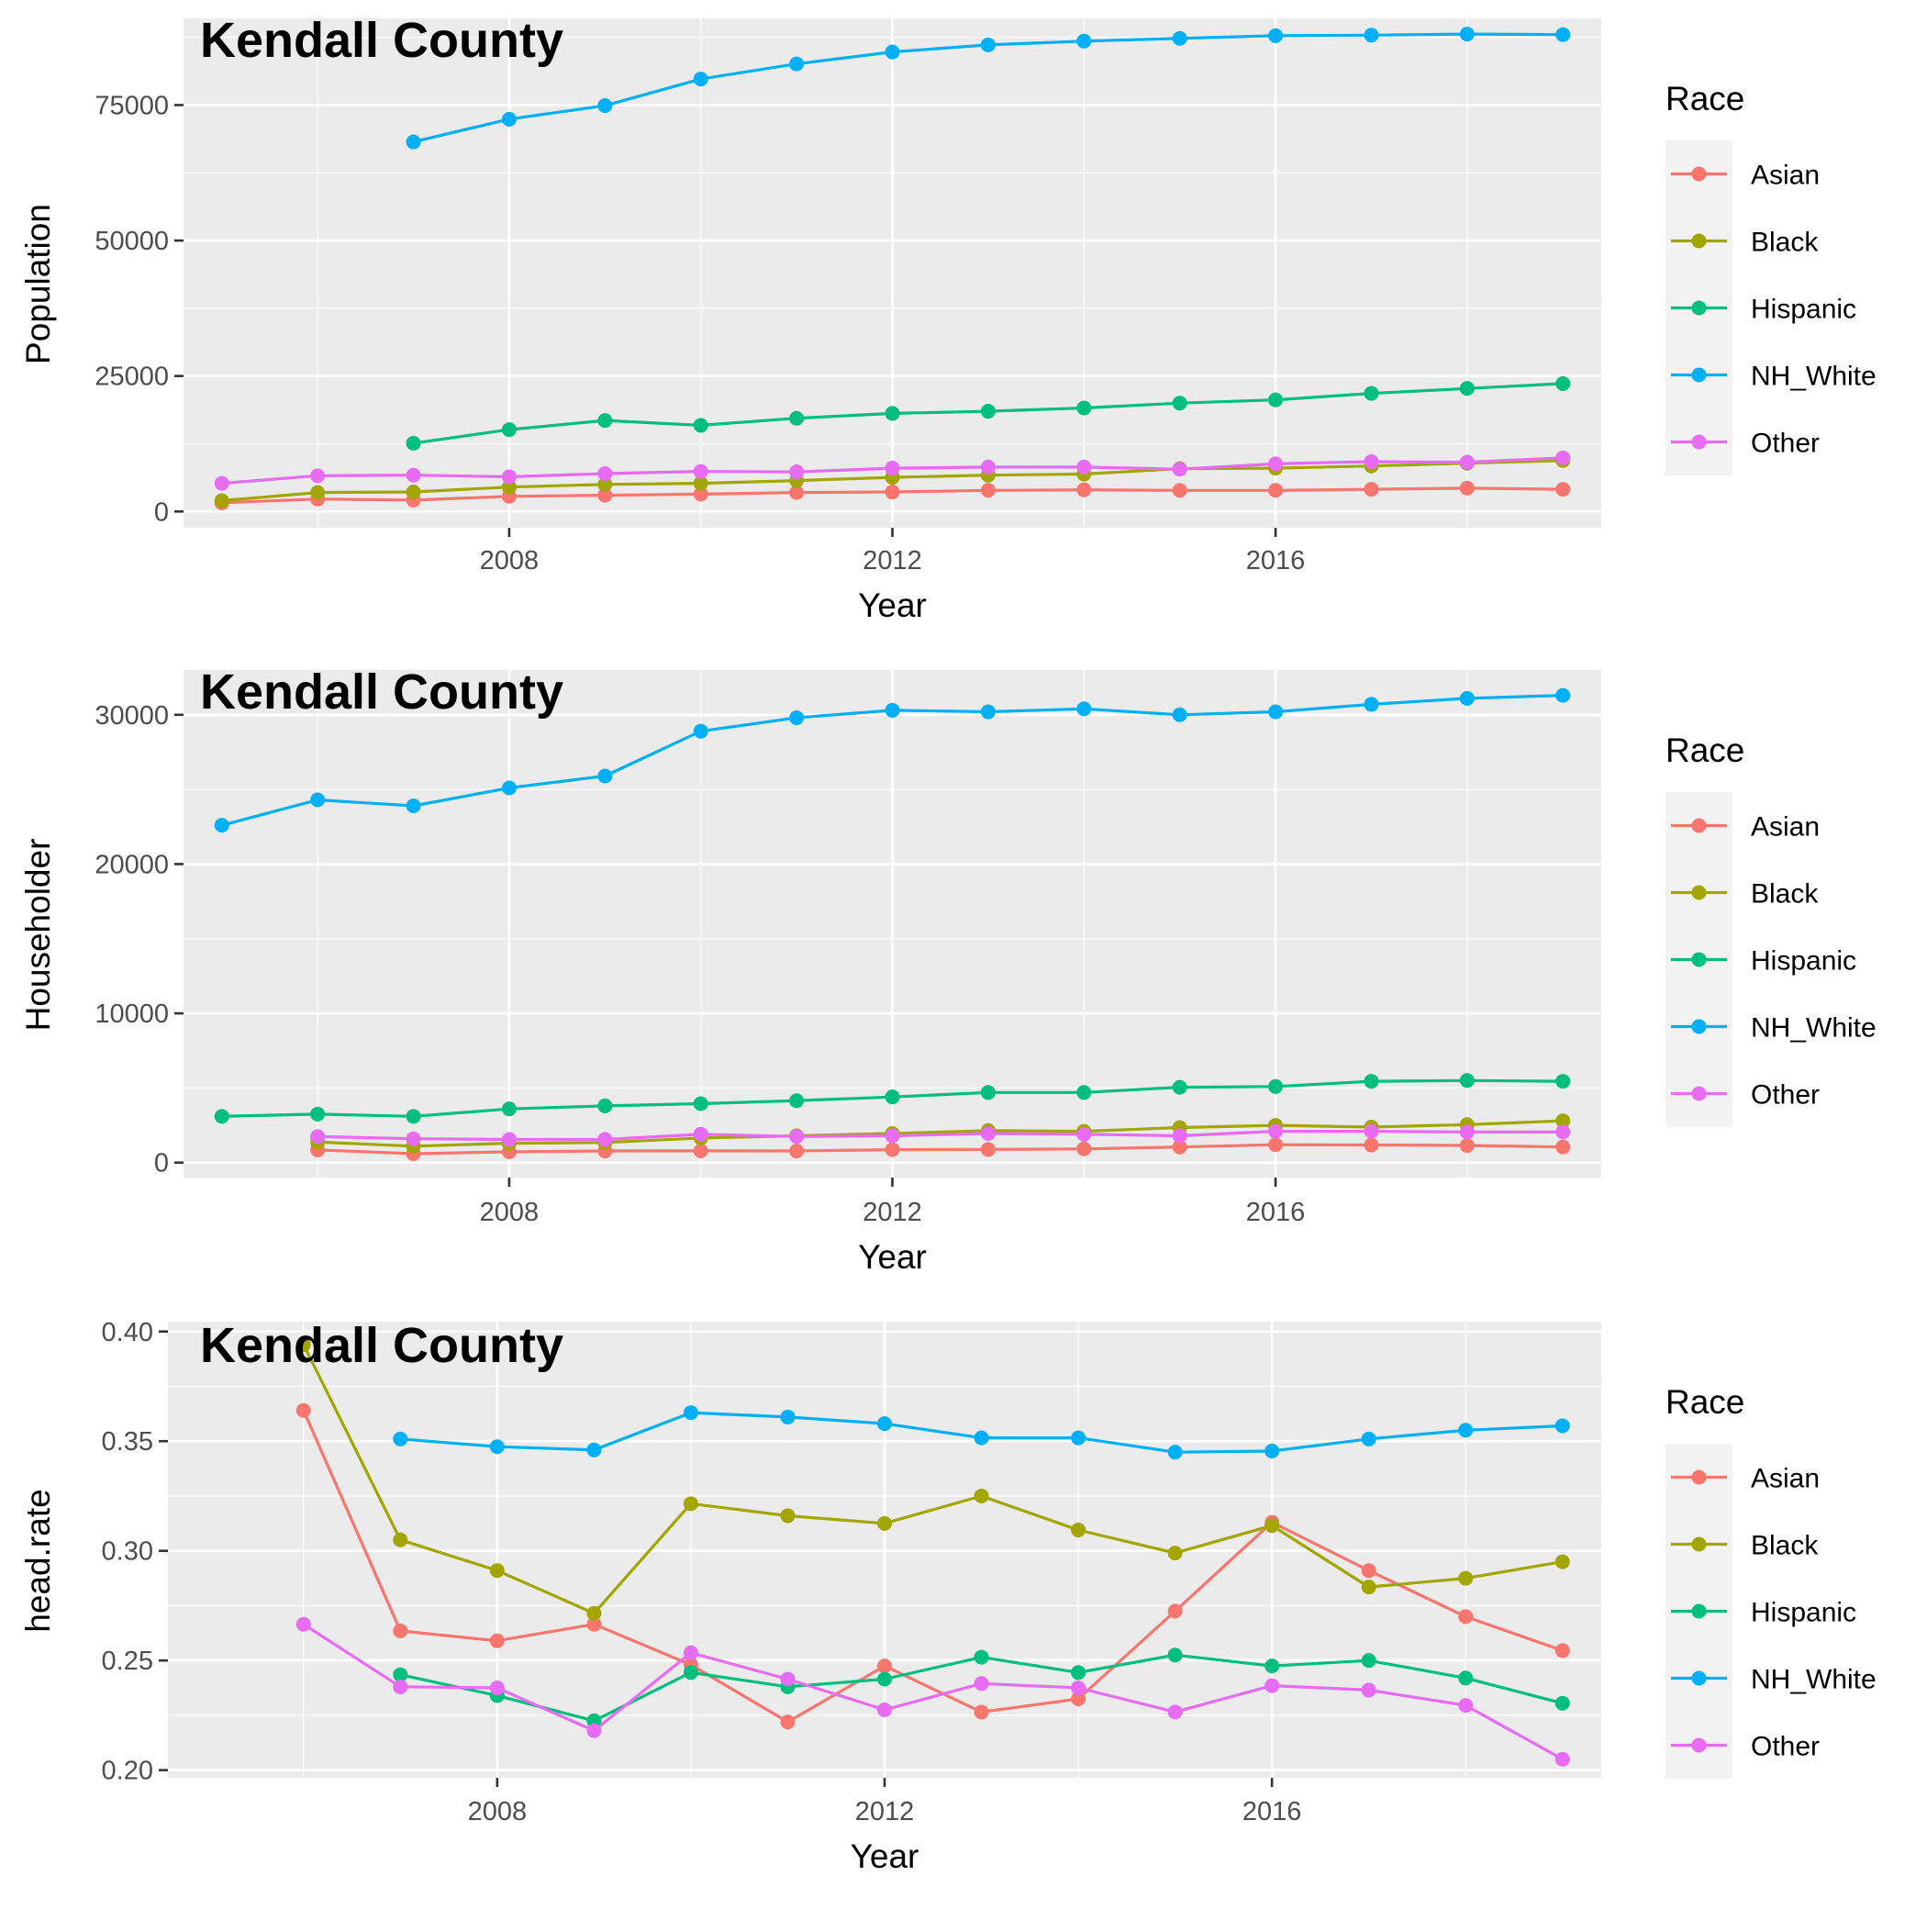 This screenshot has width=1927, height=1932. What do you see at coordinates (132, 241) in the screenshot?
I see `y-tick-label: 50000` at bounding box center [132, 241].